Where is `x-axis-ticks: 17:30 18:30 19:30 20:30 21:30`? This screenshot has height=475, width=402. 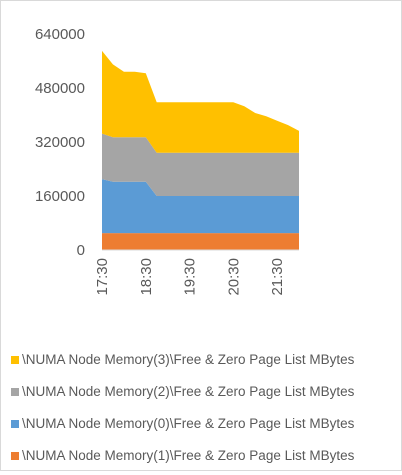
x-axis-ticks: 17:30 18:30 19:30 20:30 21:30 is located at coordinates (190, 277).